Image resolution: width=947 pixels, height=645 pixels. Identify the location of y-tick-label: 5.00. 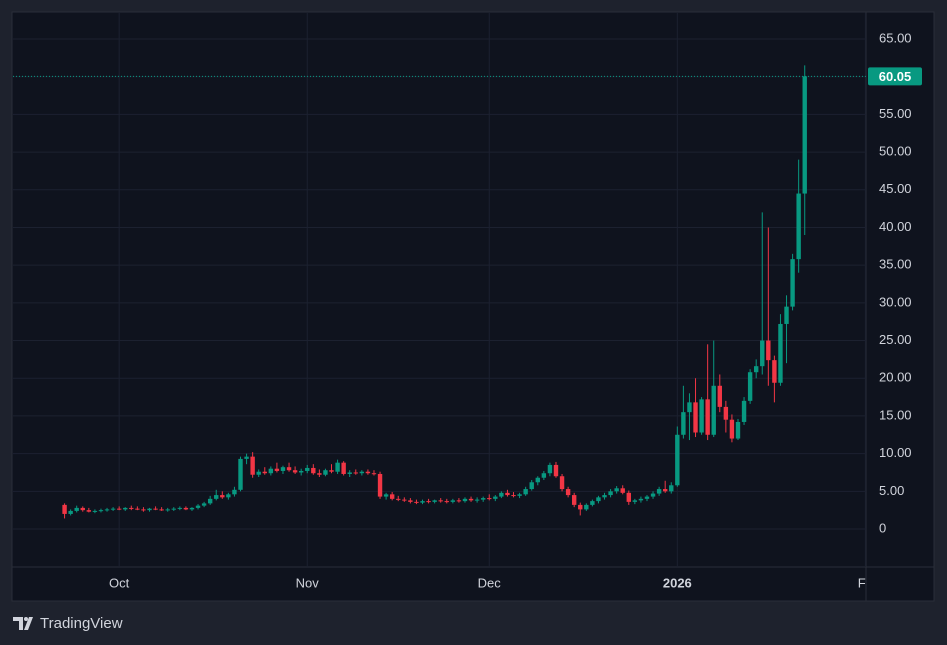
(891, 490).